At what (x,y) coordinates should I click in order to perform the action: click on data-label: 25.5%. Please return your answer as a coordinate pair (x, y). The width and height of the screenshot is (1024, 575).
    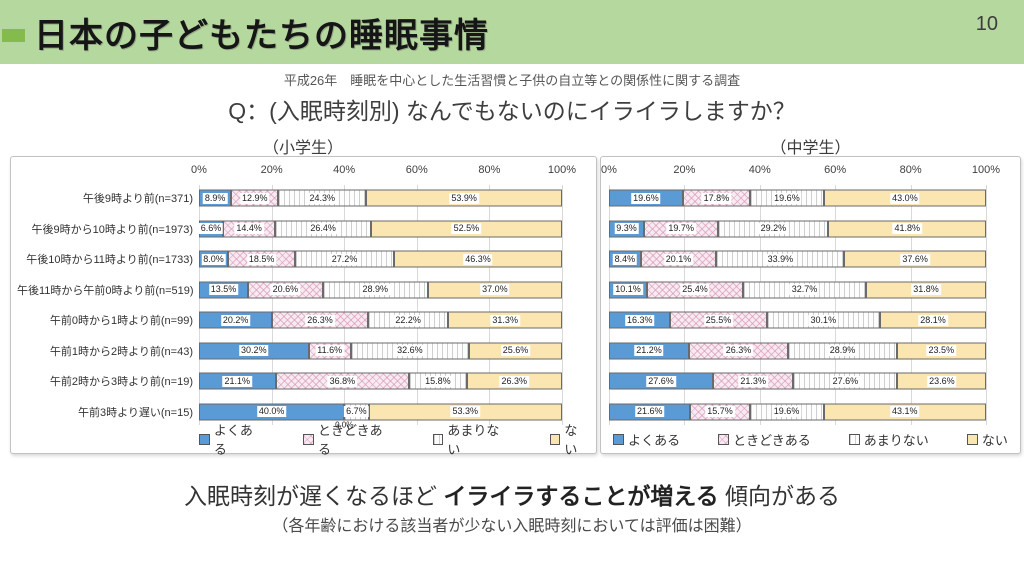
    Looking at the image, I should click on (718, 320).